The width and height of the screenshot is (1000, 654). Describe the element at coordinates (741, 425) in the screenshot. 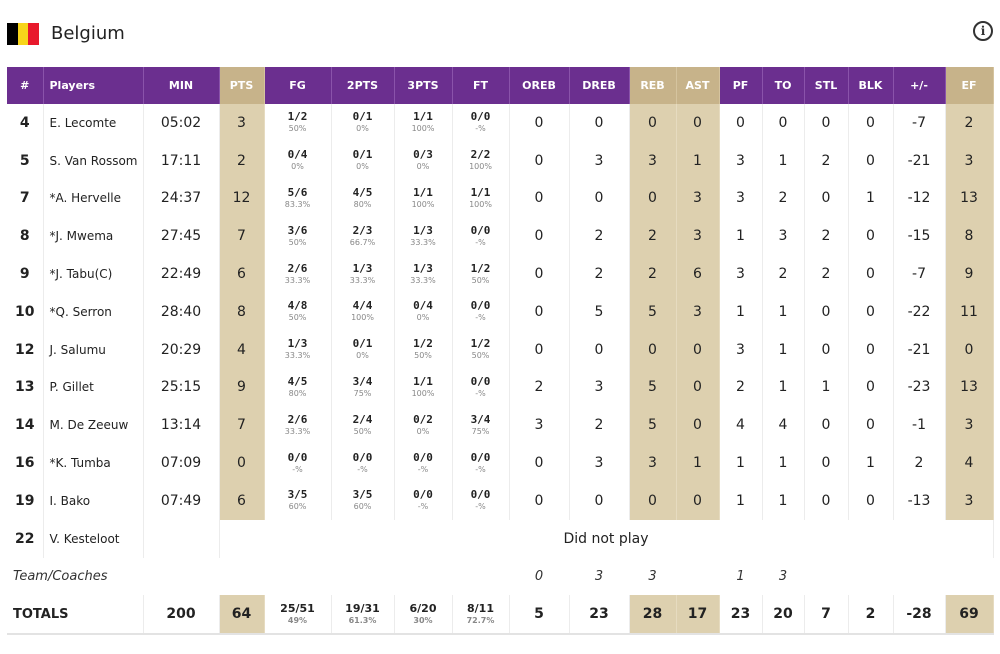

I see `personal-fouls: 4` at that location.